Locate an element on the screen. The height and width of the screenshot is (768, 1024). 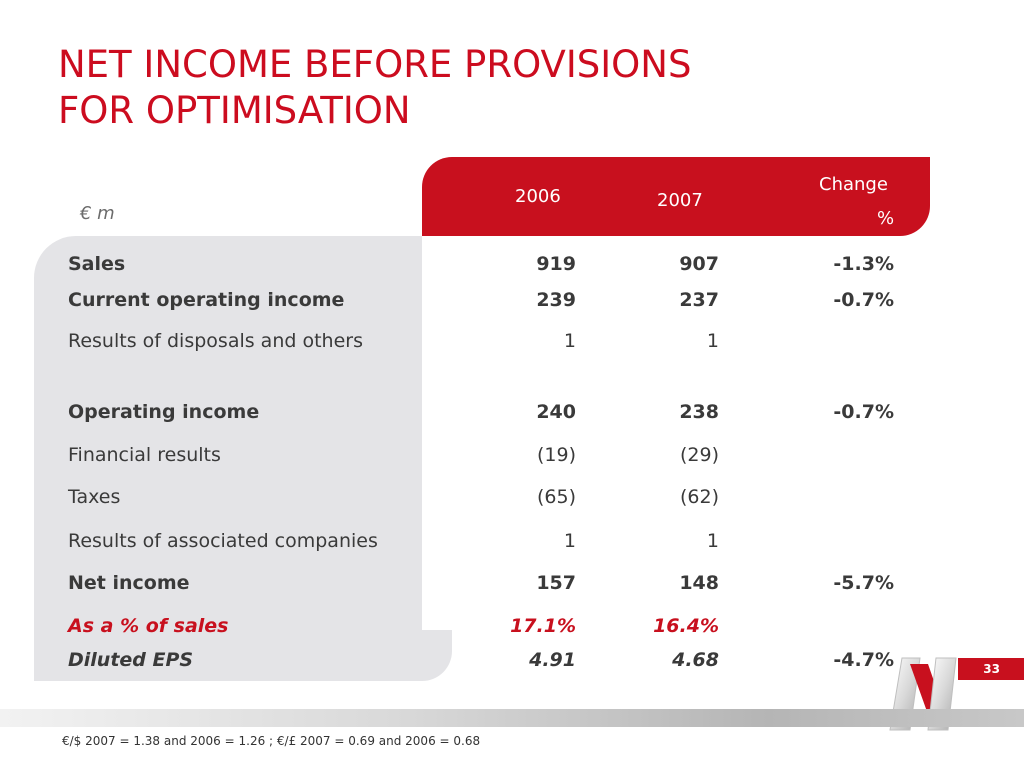
unit-label: € m is located at coordinates (97, 213).